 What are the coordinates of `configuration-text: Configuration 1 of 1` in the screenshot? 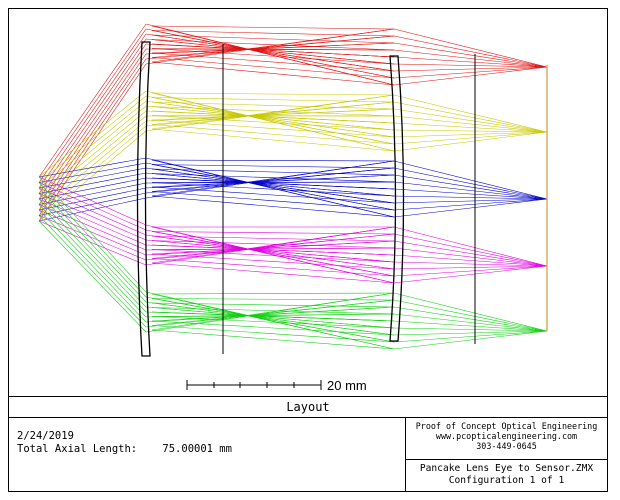 It's located at (506, 480).